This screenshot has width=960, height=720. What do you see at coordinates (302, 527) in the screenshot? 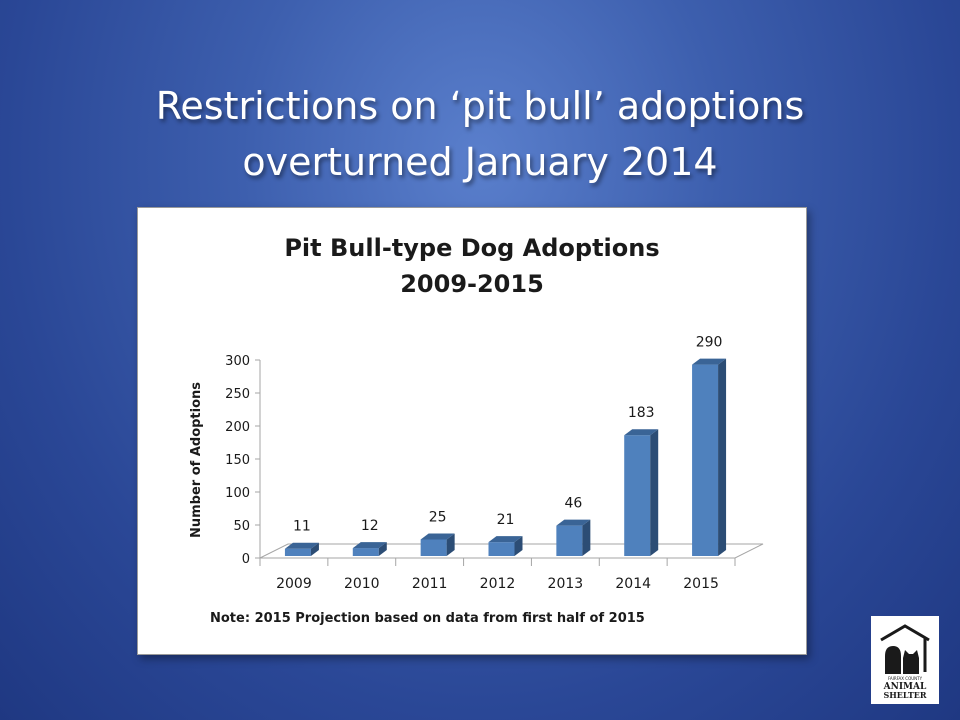
I see `bar-data-label: 11` at bounding box center [302, 527].